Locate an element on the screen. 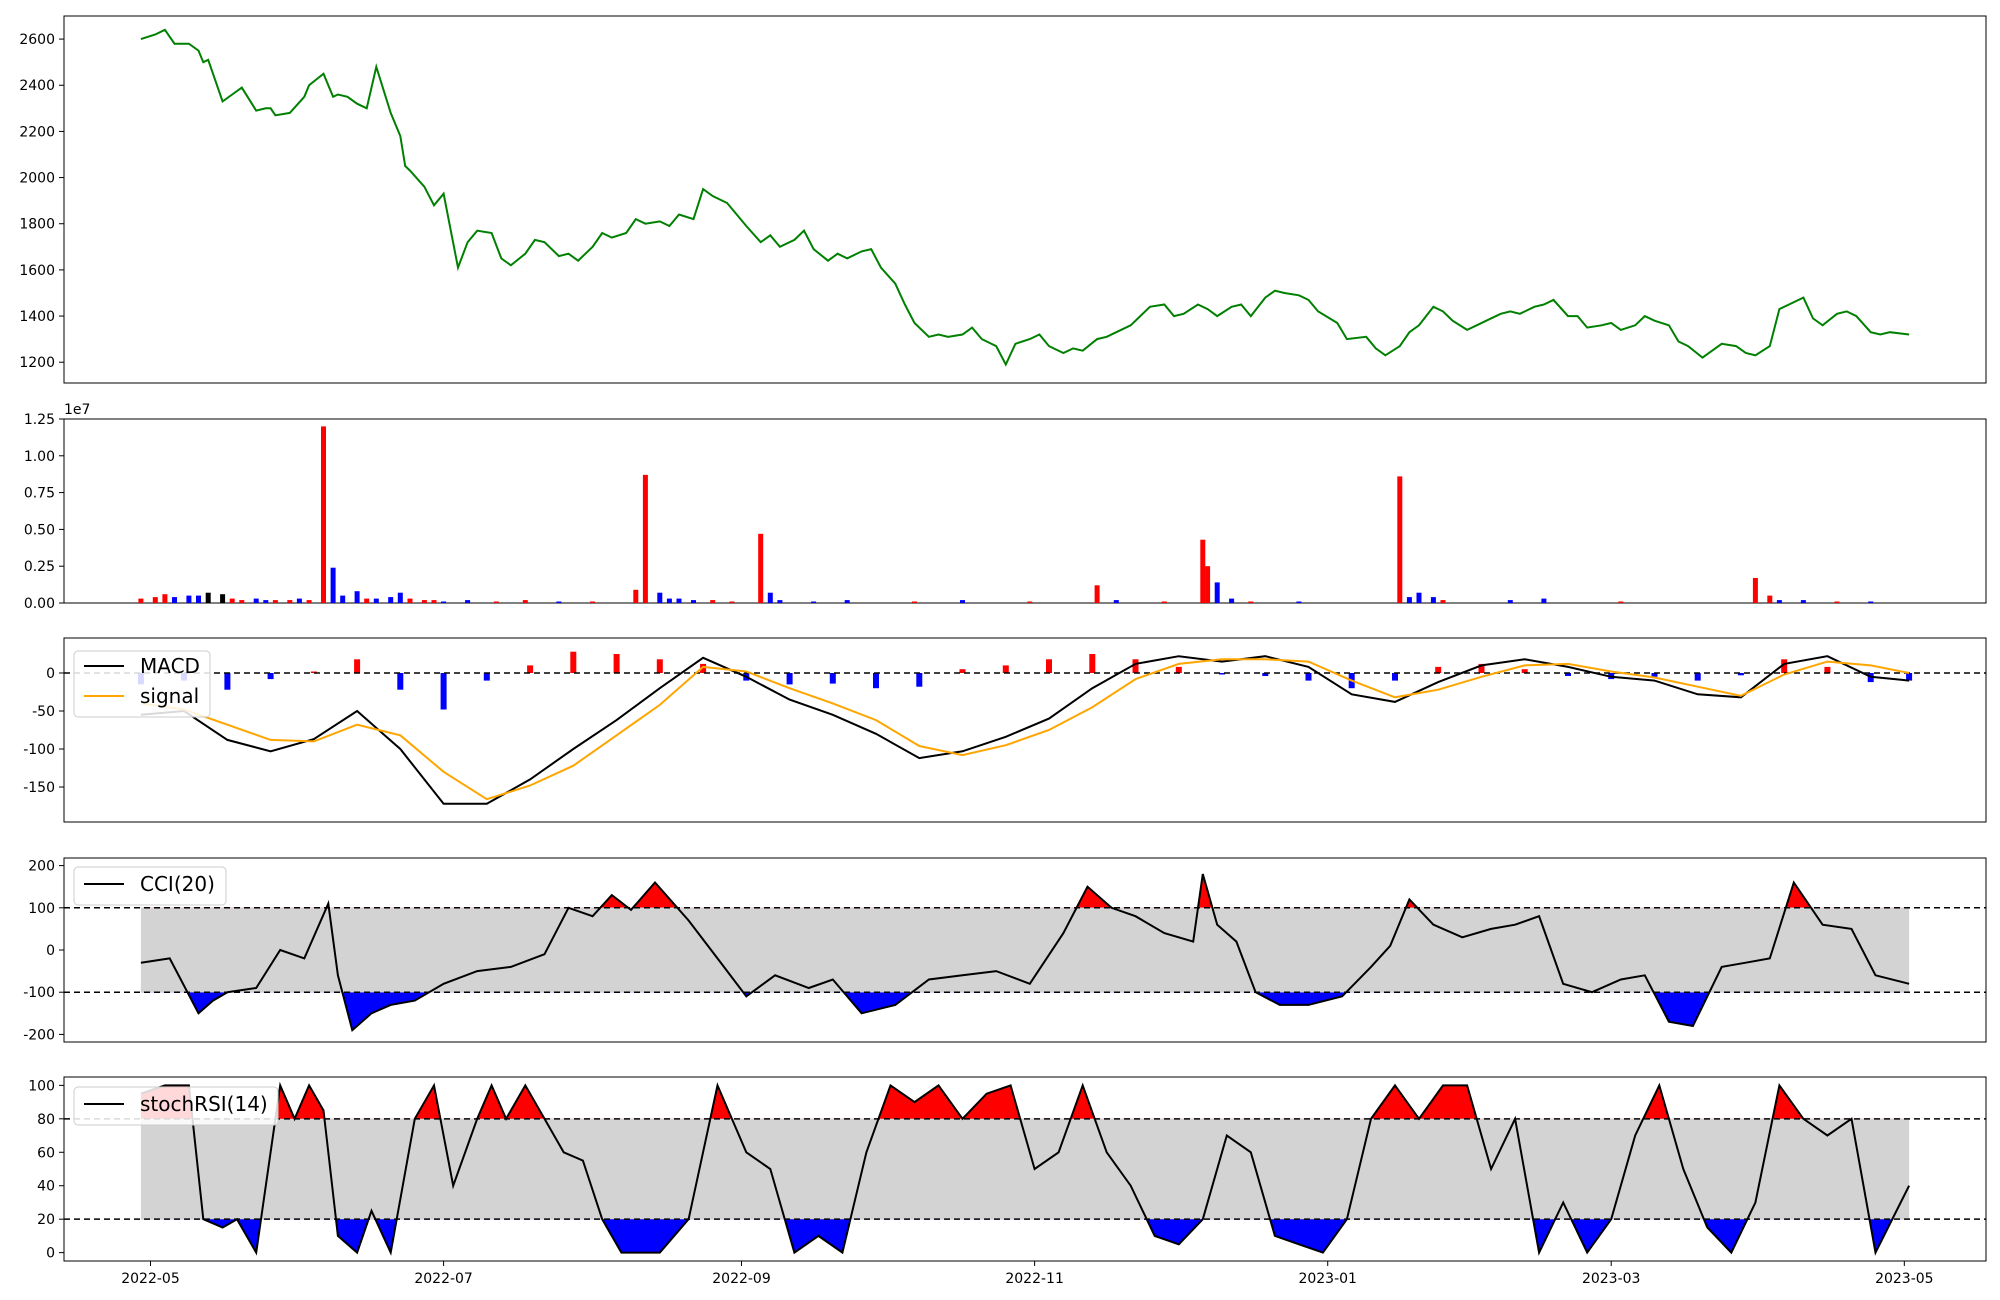 The width and height of the screenshot is (2000, 1300). y-tick-label: 0.25 is located at coordinates (39, 567).